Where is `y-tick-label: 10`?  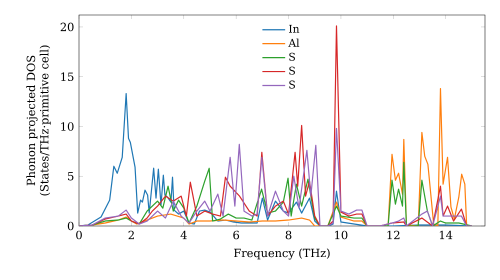
y-tick-label: 10 is located at coordinates (67, 126).